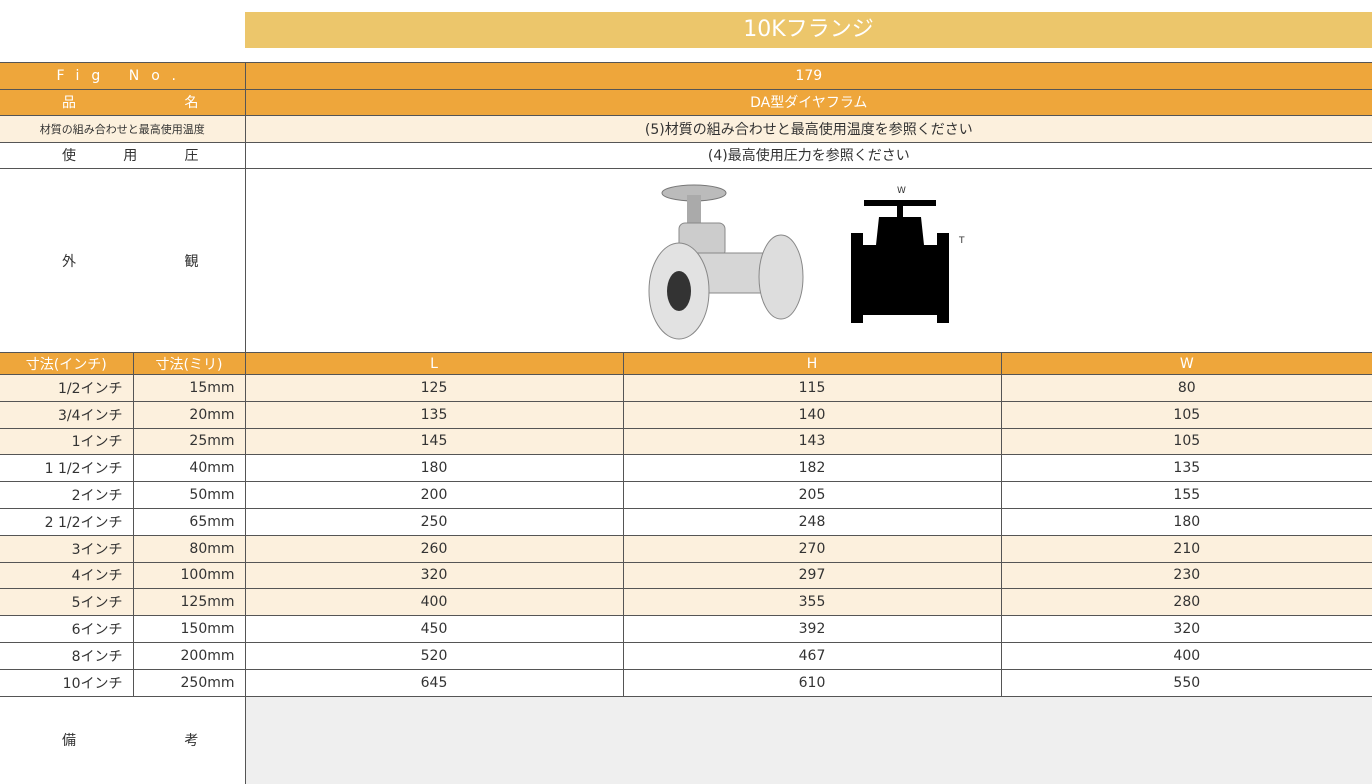  Describe the element at coordinates (1186, 495) in the screenshot. I see `dimension-cell: 155` at that location.